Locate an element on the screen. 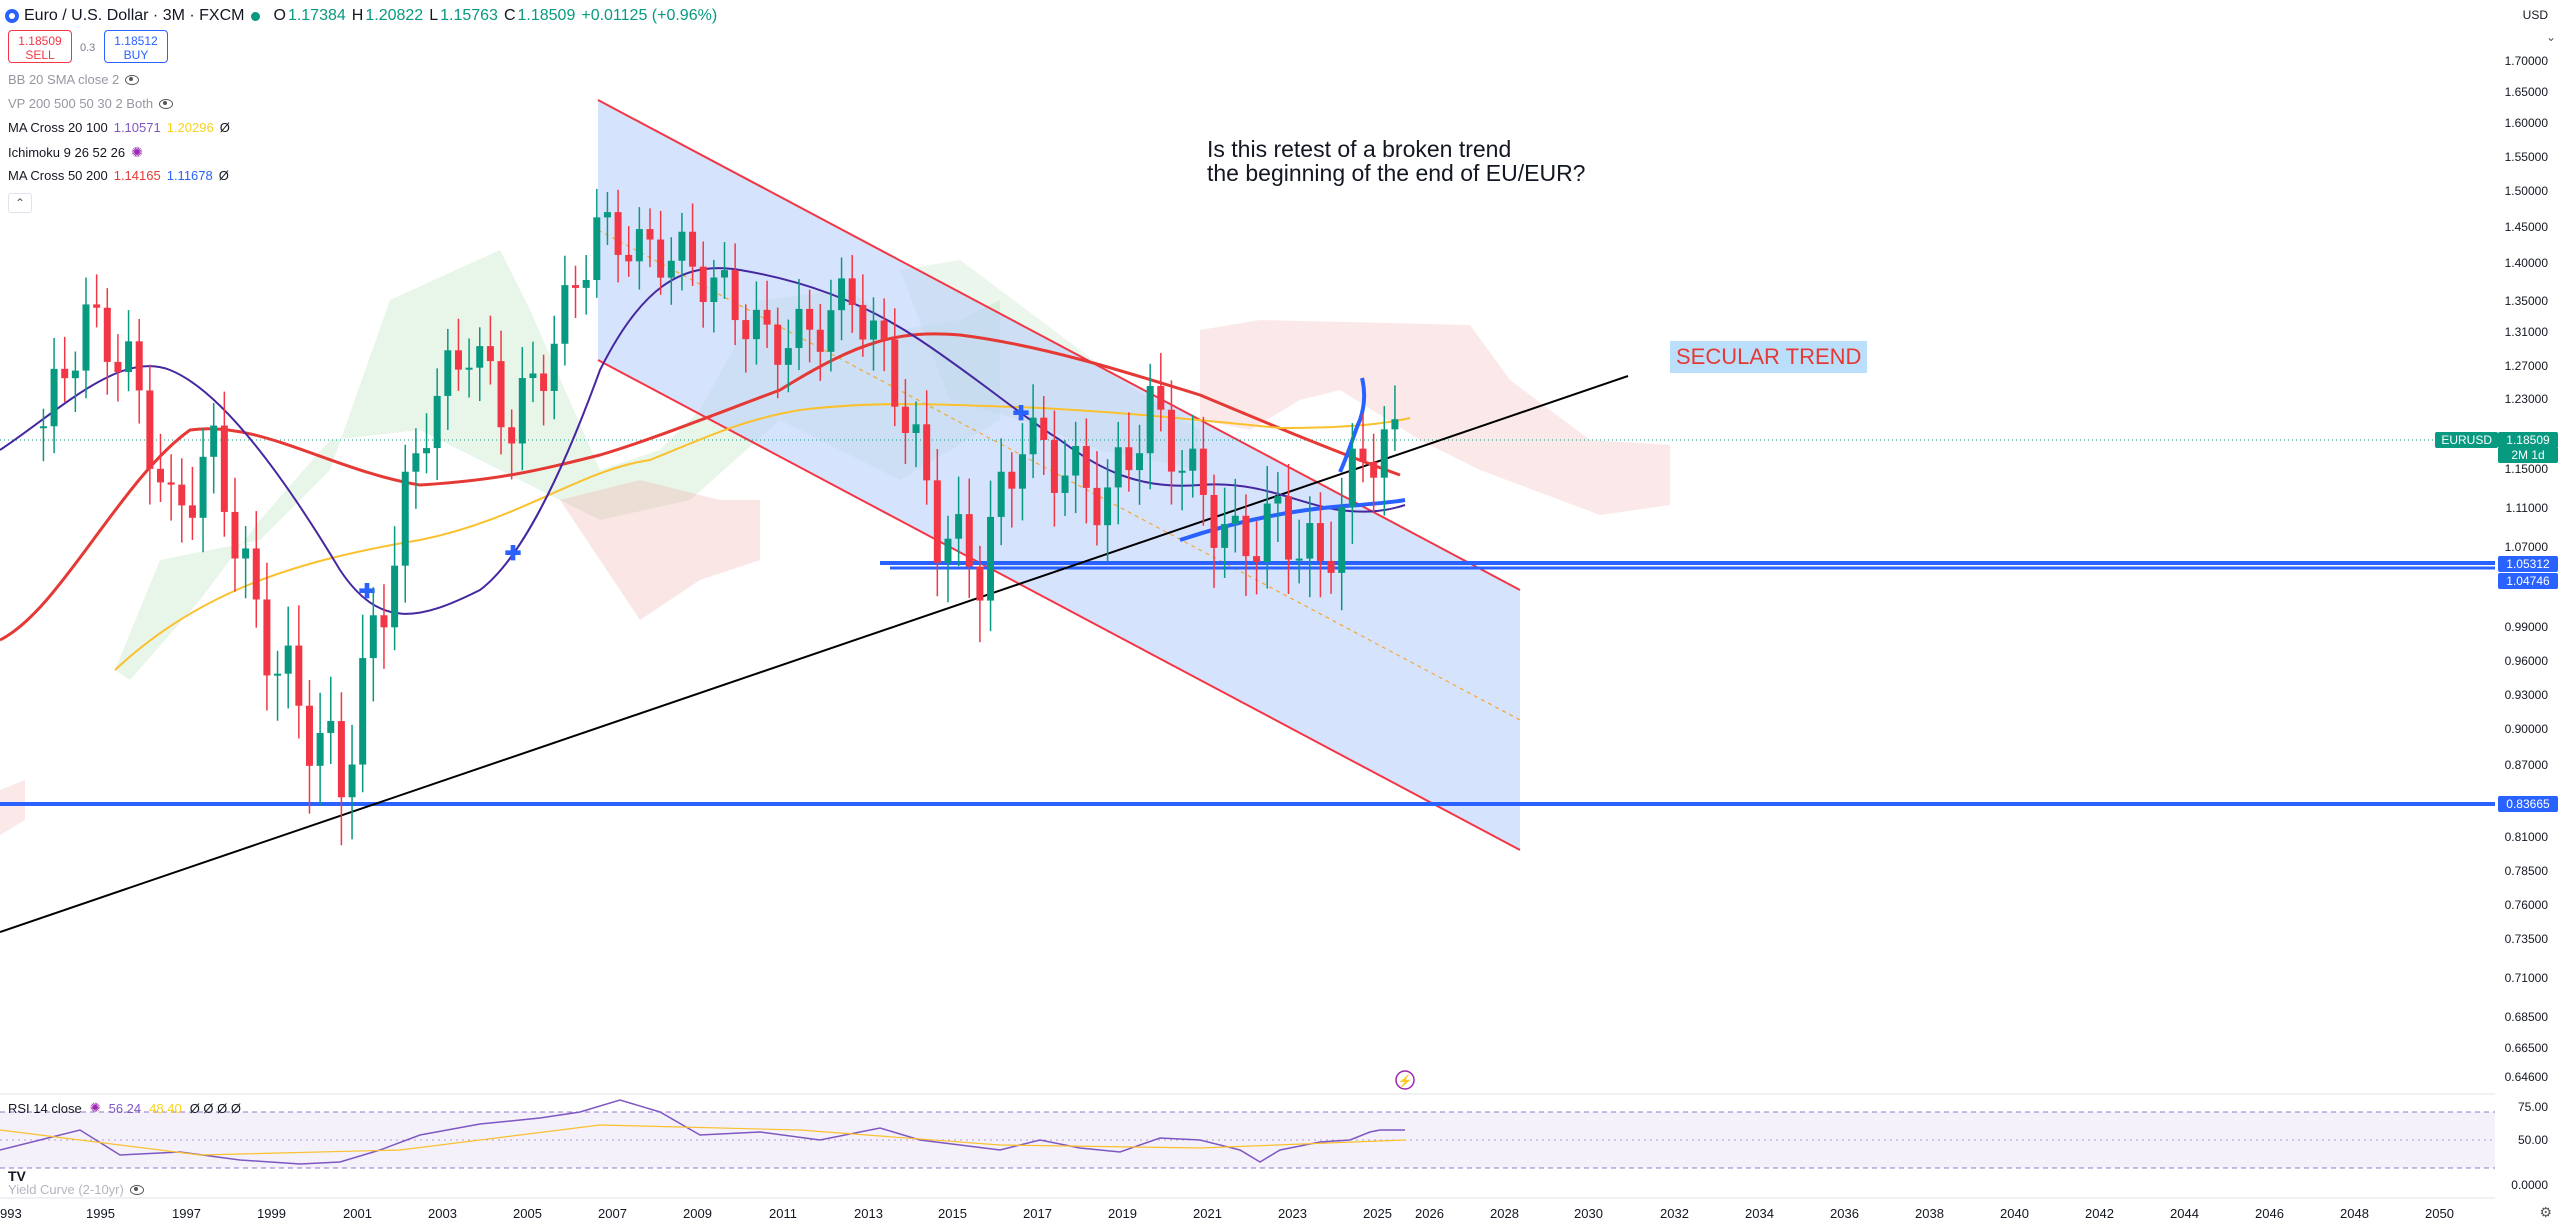 The height and width of the screenshot is (1225, 2560). buy-button: 1.18512 BUY is located at coordinates (136, 46).